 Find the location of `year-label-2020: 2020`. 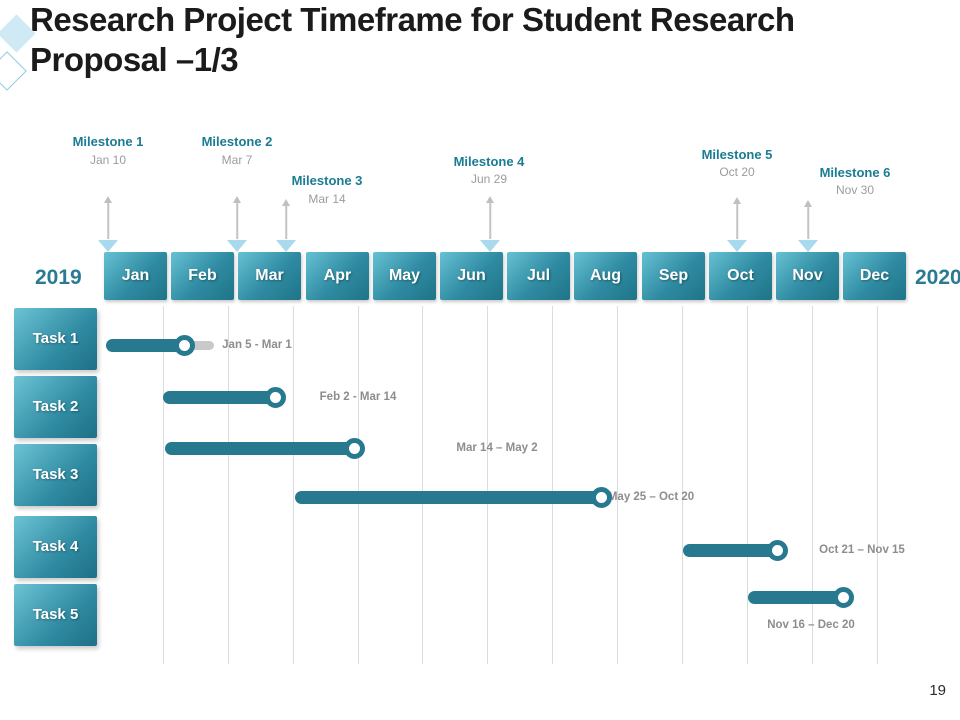

year-label-2020: 2020 is located at coordinates (937, 277).